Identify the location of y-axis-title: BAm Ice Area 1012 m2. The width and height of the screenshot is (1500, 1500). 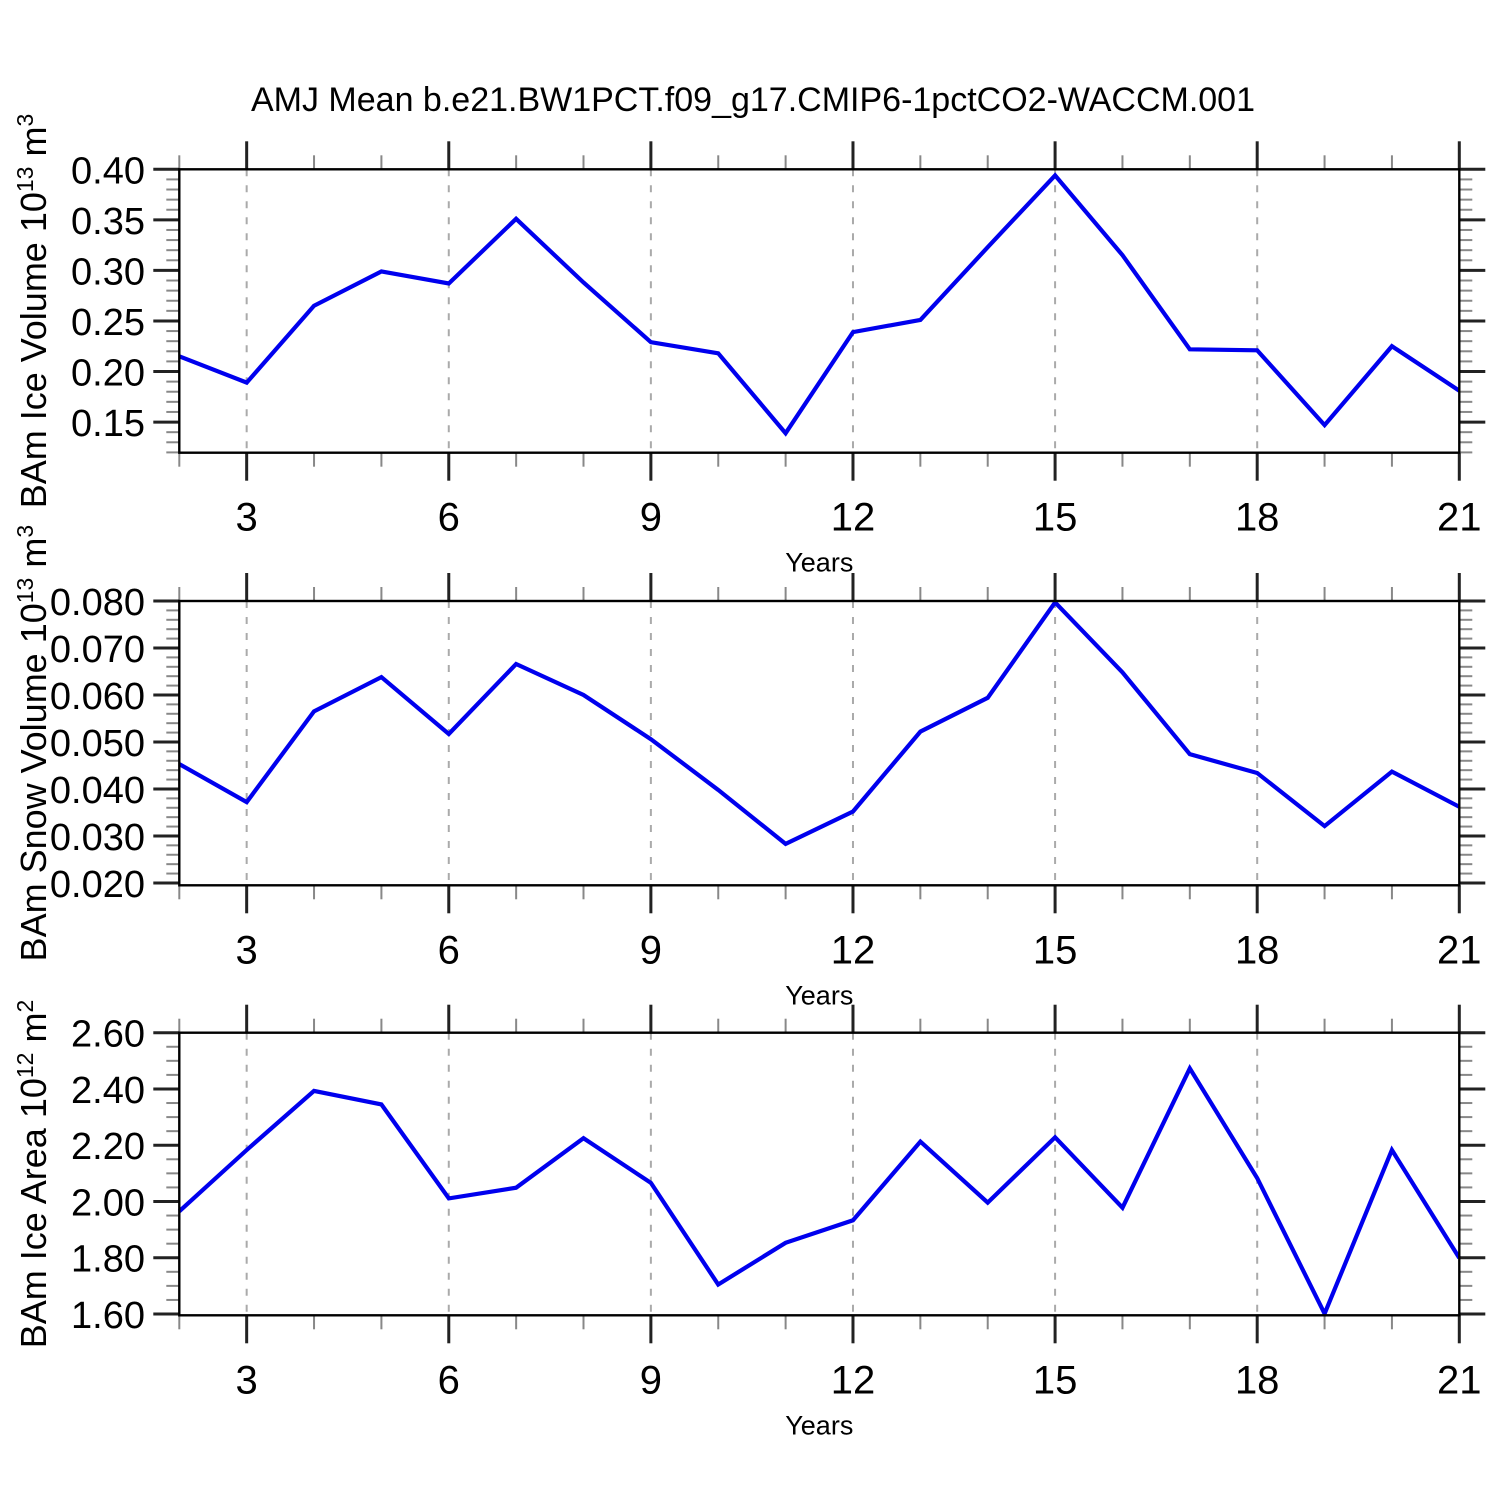
(33, 1174).